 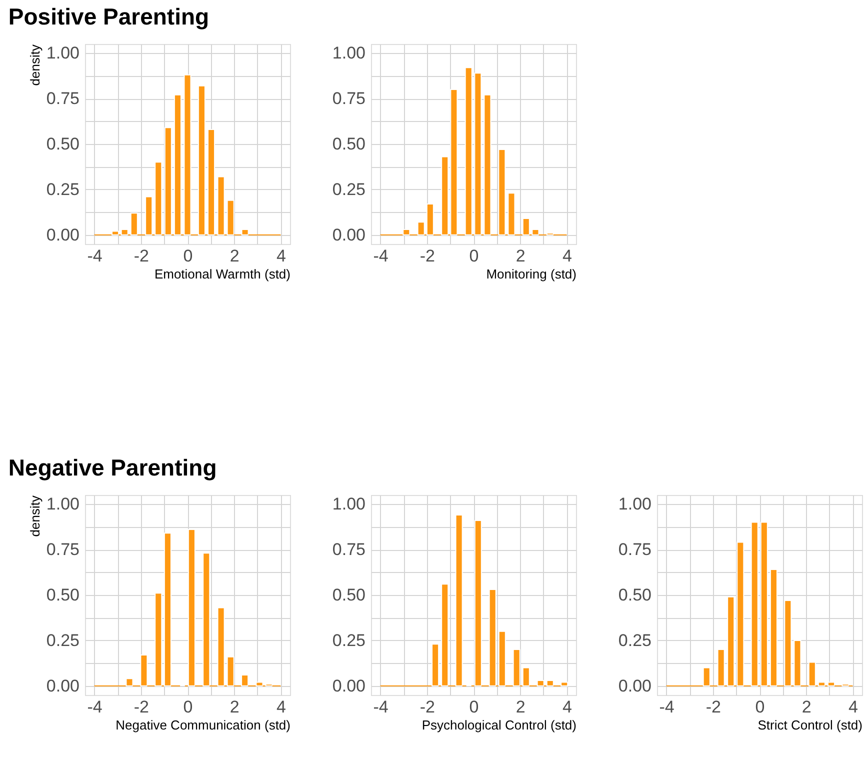 I want to click on x-axis-title: Monitoring (std), so click(x=531, y=274).